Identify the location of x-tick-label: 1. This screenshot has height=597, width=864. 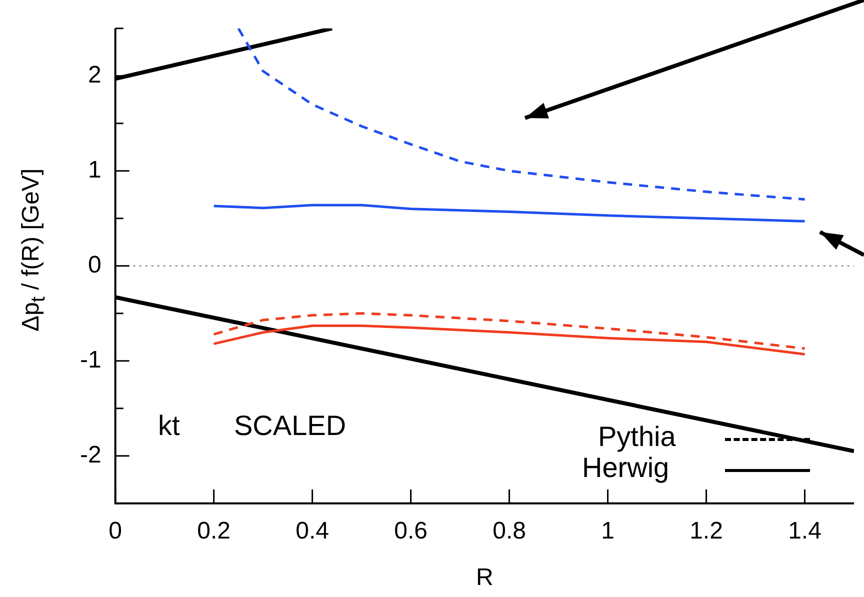
(607, 530).